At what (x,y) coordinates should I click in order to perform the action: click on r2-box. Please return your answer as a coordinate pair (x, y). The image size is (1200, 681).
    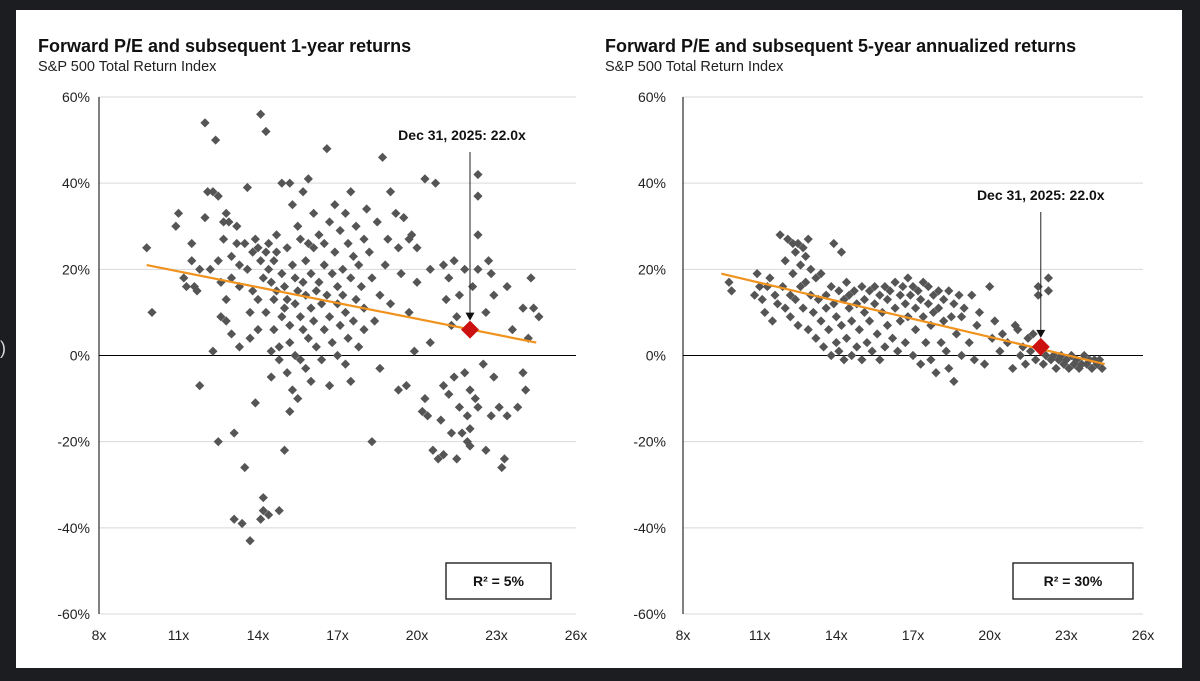
    Looking at the image, I should click on (1073, 581).